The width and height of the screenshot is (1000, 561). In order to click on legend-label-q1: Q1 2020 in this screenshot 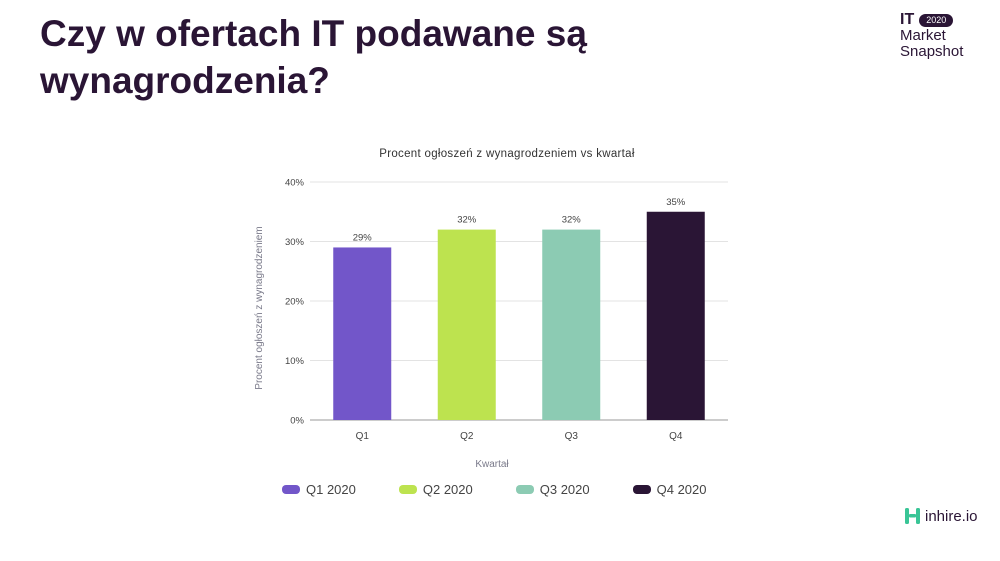, I will do `click(331, 489)`.